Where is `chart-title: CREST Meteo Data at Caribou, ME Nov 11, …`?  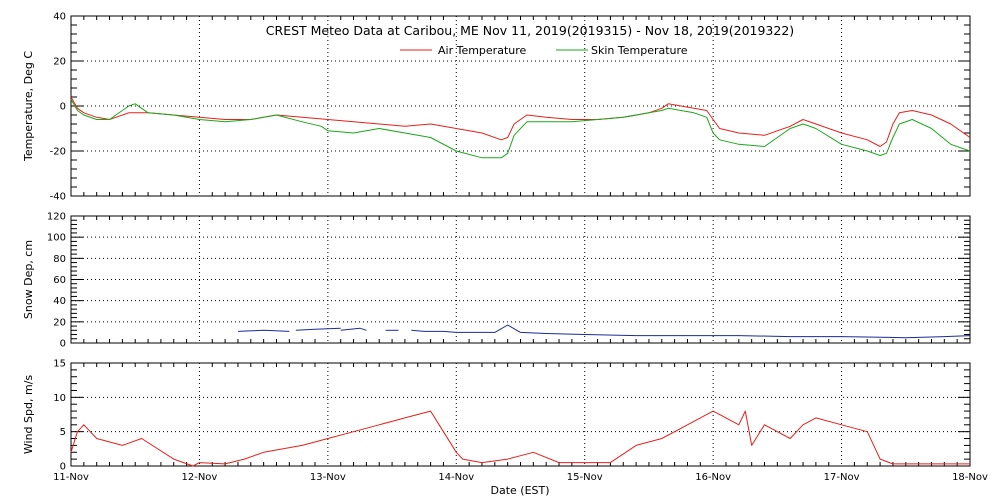
chart-title: CREST Meteo Data at Caribou, ME Nov 11, … is located at coordinates (530, 30).